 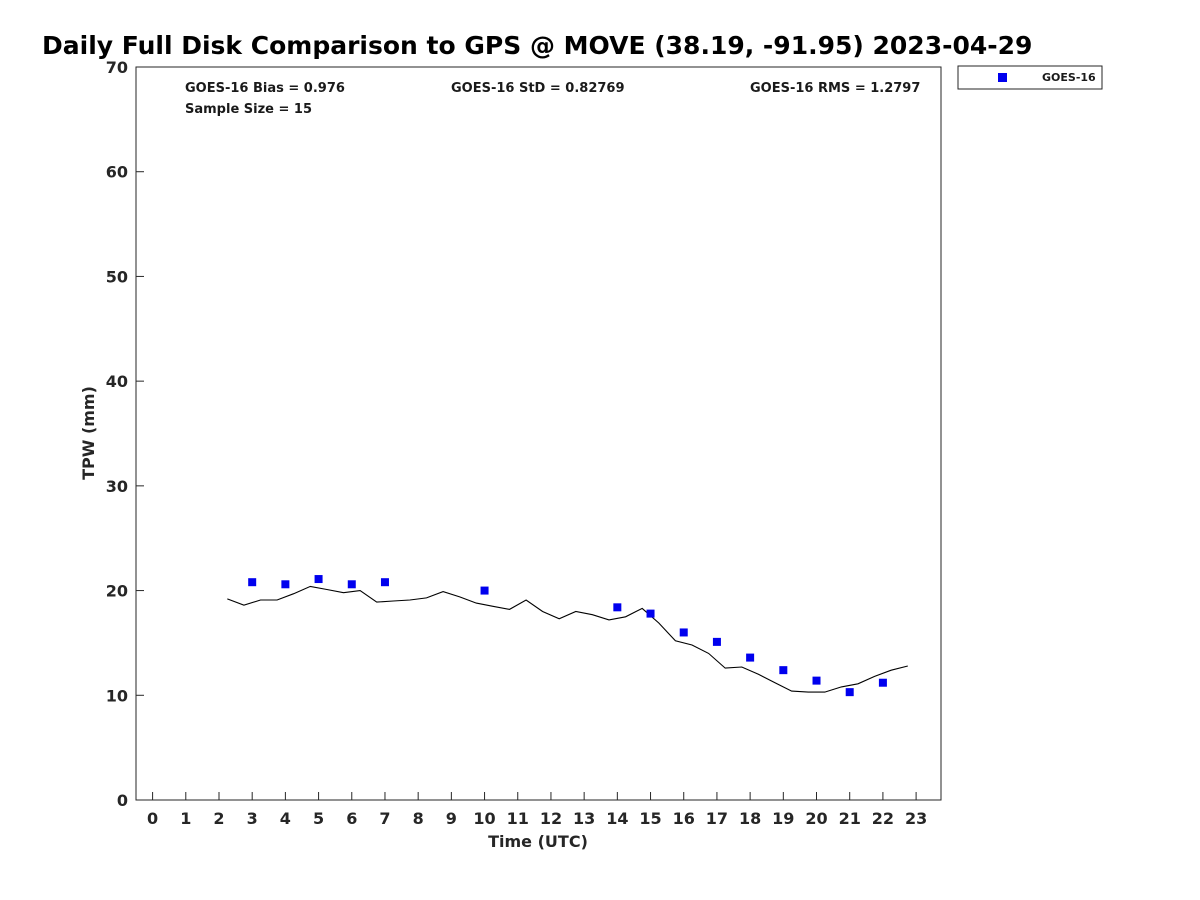 What do you see at coordinates (117, 172) in the screenshot?
I see `y-tick-label: 60` at bounding box center [117, 172].